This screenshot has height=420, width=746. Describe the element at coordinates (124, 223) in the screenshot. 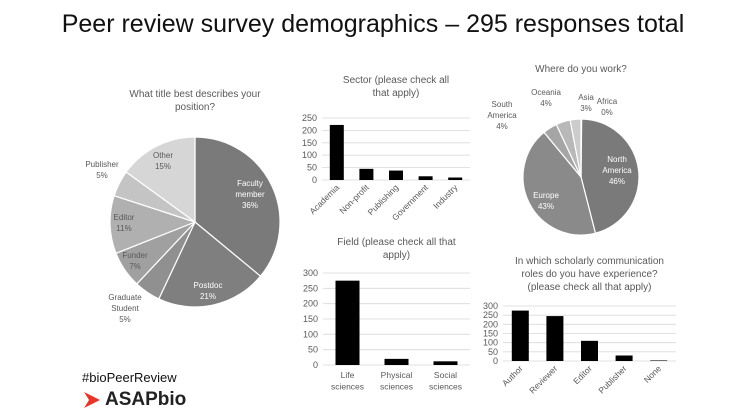

I see `pie-label: Editor 11%` at that location.